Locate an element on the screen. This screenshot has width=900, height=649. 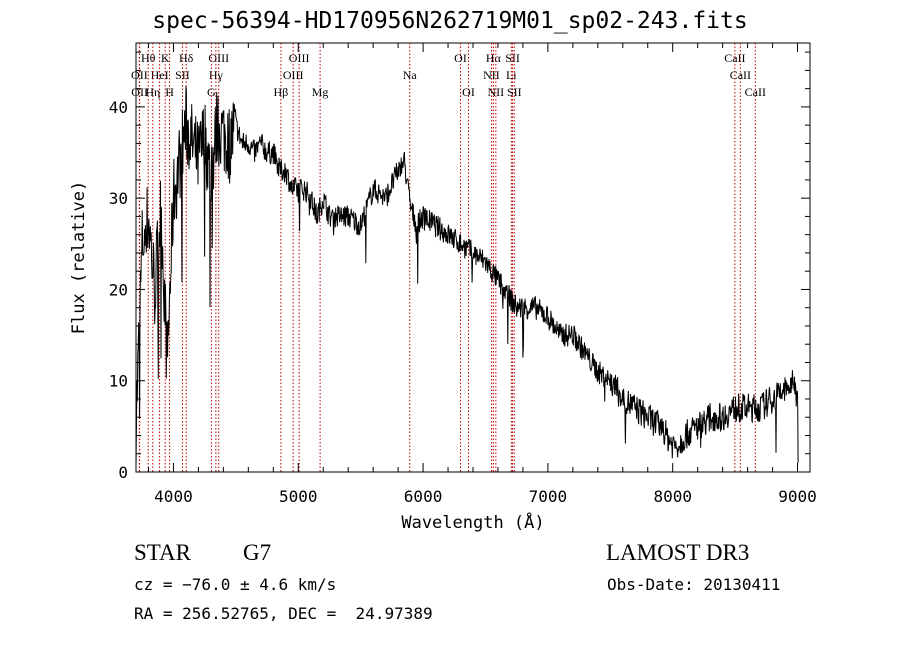
line-marker-label: Hα is located at coordinates (494, 58).